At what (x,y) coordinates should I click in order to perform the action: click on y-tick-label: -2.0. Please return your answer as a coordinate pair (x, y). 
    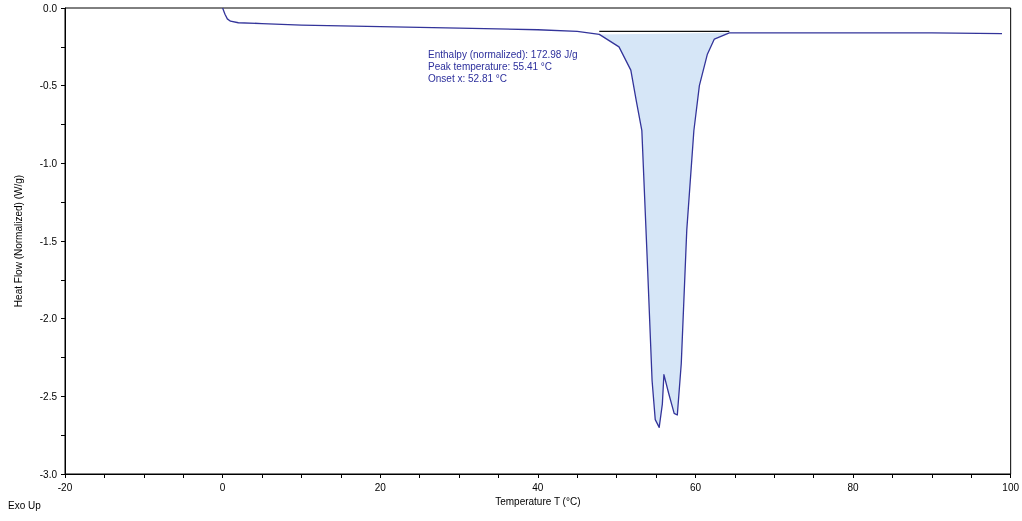
    Looking at the image, I should click on (48, 319).